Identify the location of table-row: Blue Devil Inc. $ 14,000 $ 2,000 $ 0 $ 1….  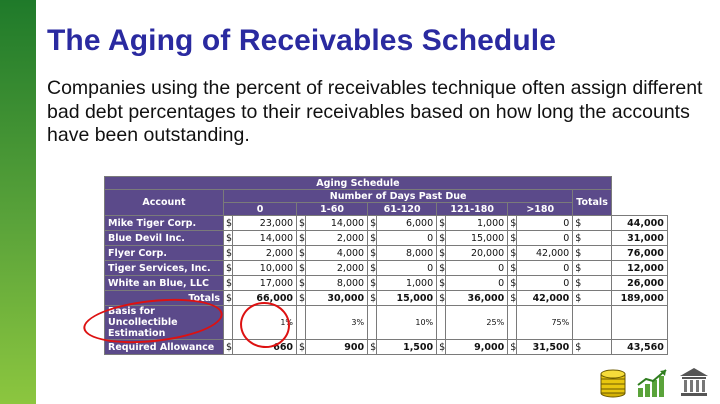
(386, 238).